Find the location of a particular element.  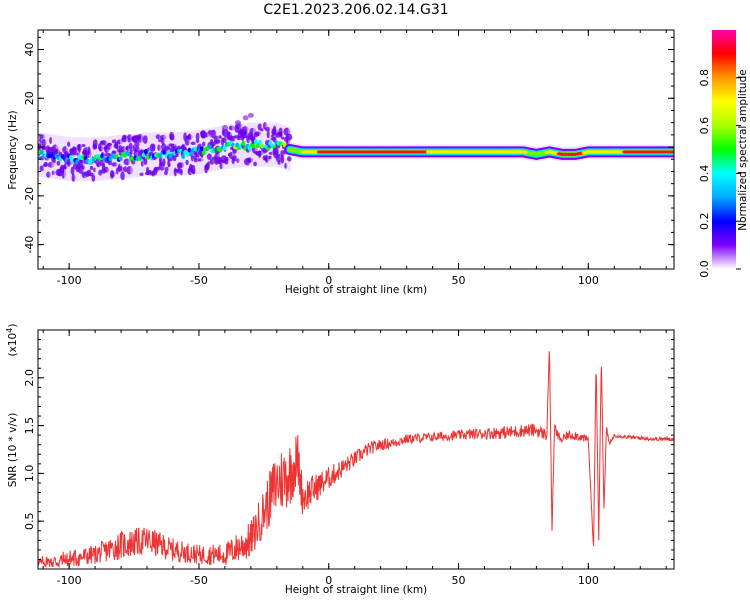

colorbar-tick-label: 0.0 is located at coordinates (704, 269).